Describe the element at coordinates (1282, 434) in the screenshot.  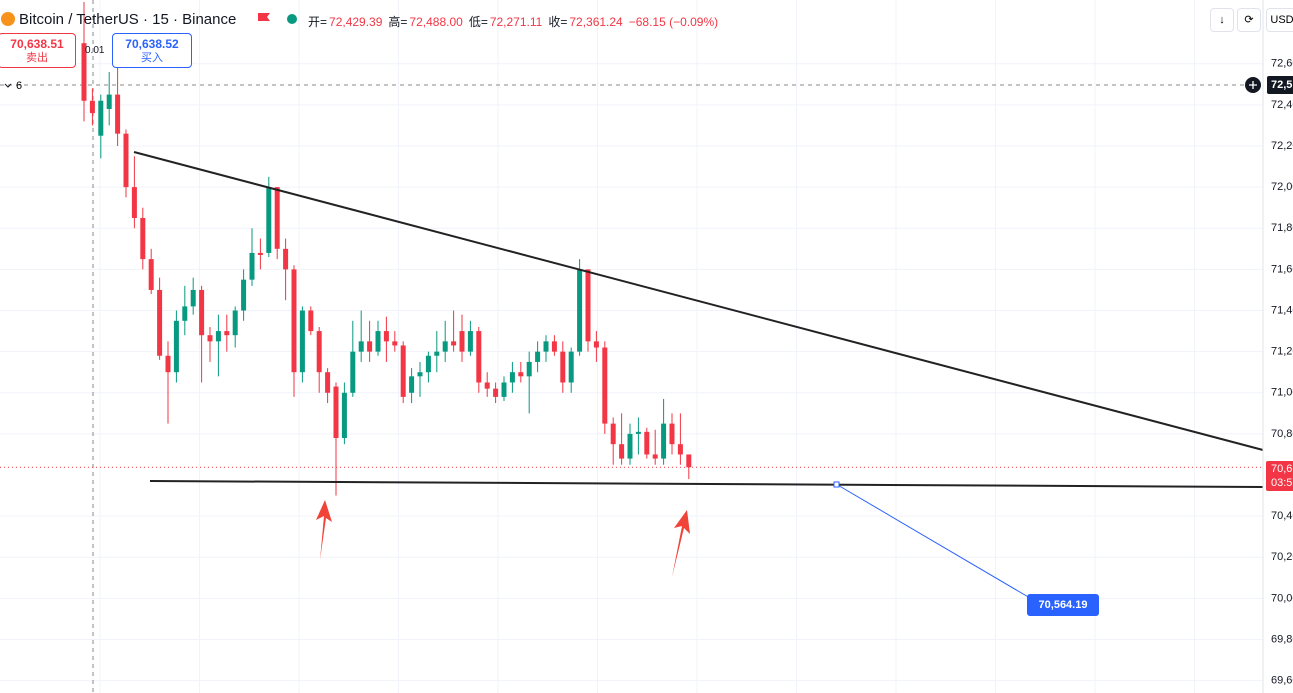
I see `y-tick-label: 70,800` at that location.